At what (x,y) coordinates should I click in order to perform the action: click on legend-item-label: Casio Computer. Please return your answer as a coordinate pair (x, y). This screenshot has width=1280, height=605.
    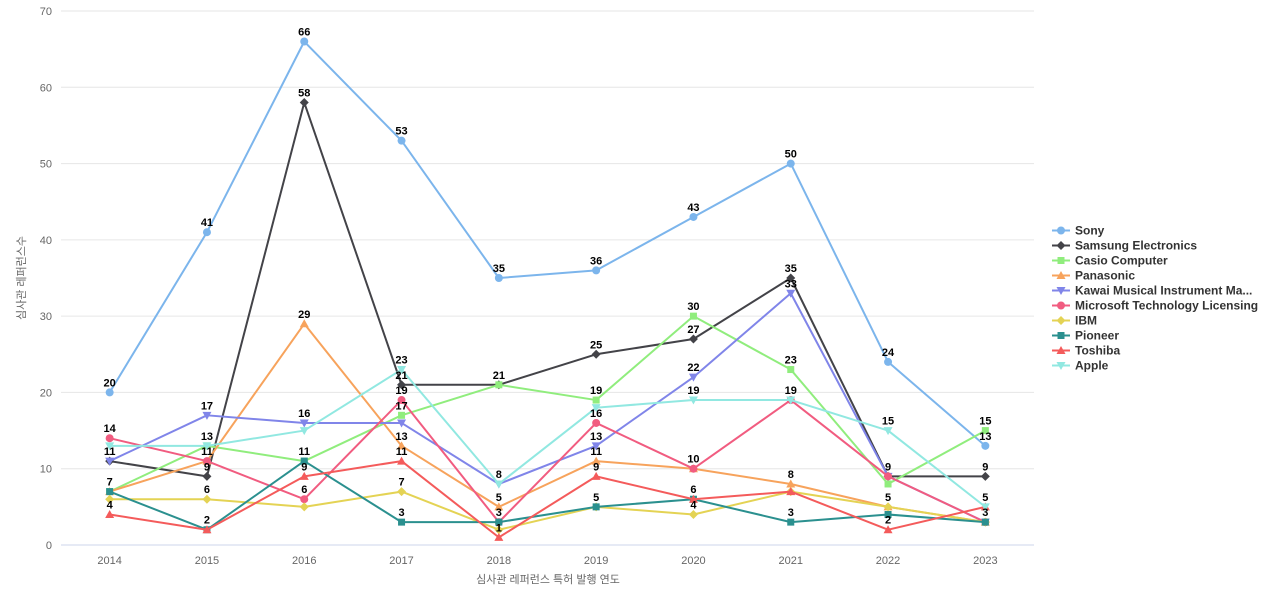
    Looking at the image, I should click on (1121, 261).